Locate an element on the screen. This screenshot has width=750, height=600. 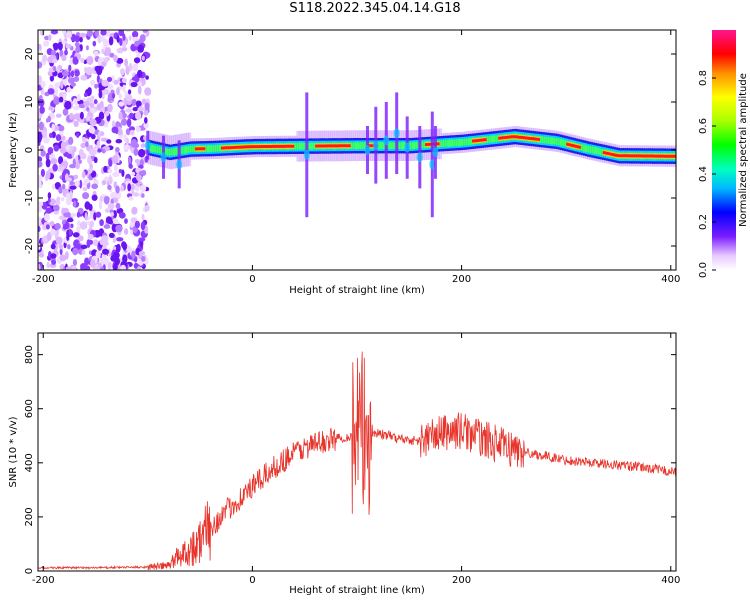
snr-y-tick-label: 800 is located at coordinates (29, 354).